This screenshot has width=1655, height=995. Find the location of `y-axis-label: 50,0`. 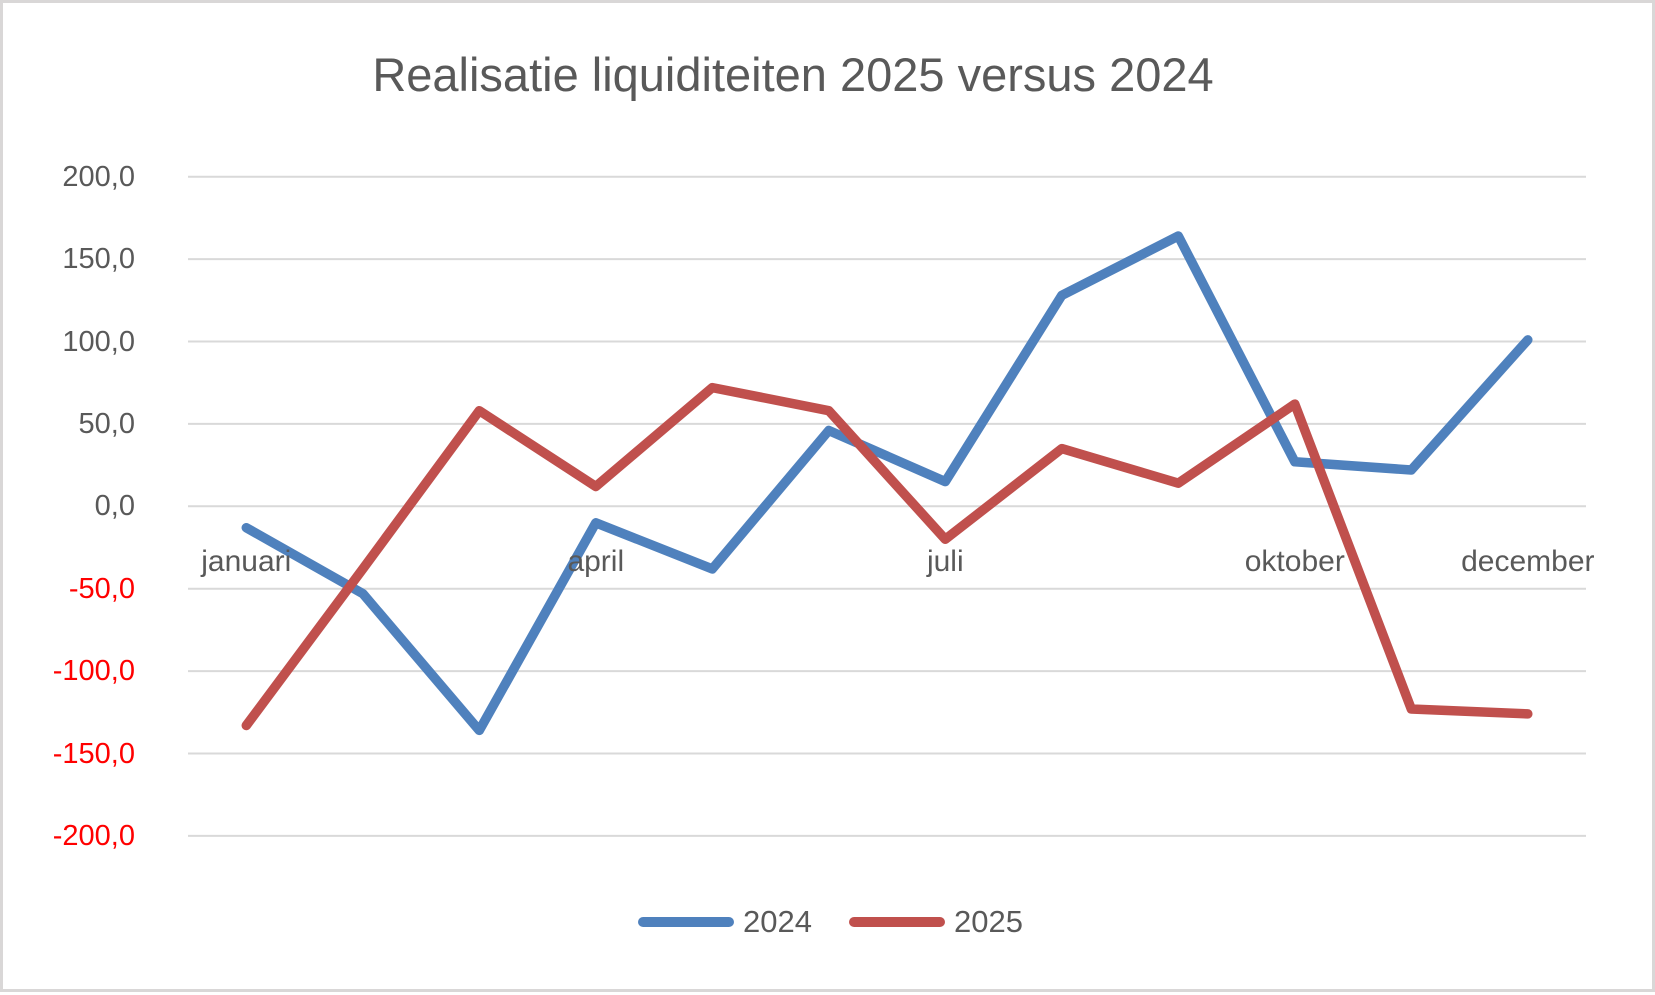

y-axis-label: 50,0 is located at coordinates (106, 423).